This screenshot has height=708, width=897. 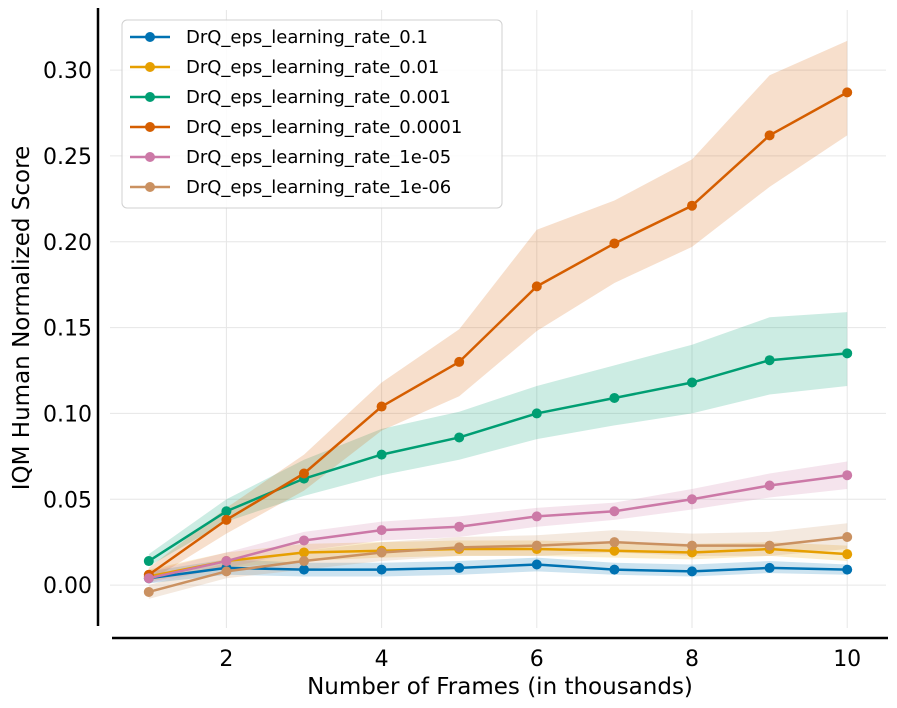 What do you see at coordinates (324, 127) in the screenshot?
I see `legend-label: DrQ_eps_learning_rate_0.0001` at bounding box center [324, 127].